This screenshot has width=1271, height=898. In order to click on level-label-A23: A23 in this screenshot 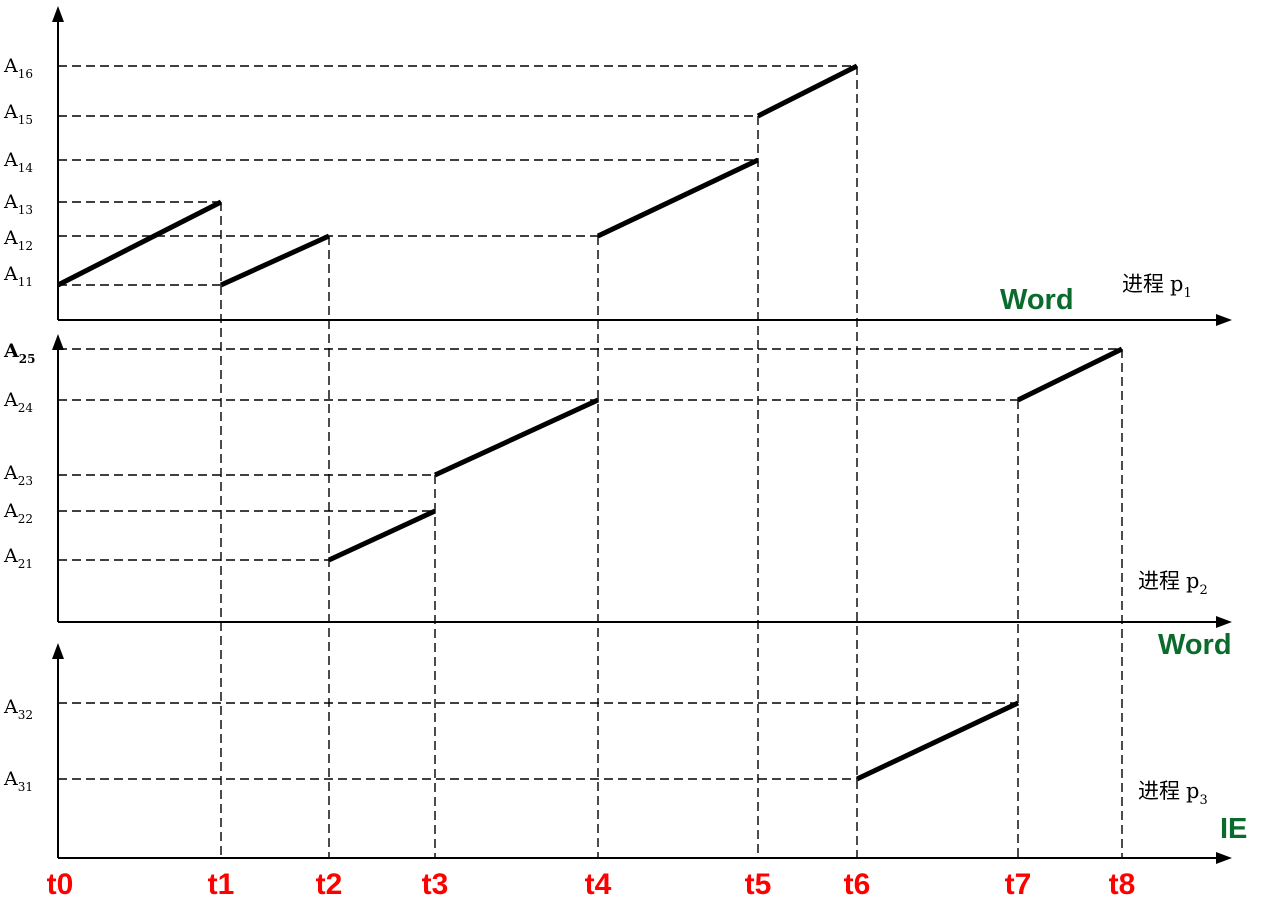, I will do `click(18, 475)`.